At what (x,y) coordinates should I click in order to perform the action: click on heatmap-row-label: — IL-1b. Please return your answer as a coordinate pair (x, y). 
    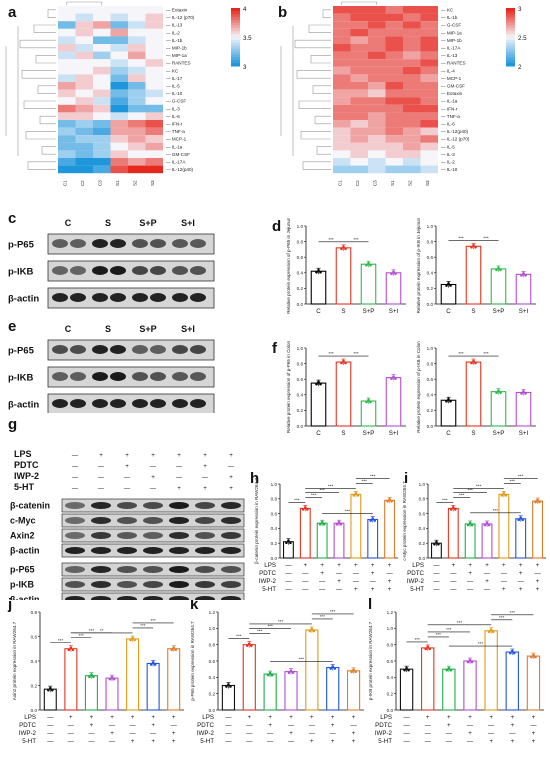
    Looking at the image, I should click on (449, 17).